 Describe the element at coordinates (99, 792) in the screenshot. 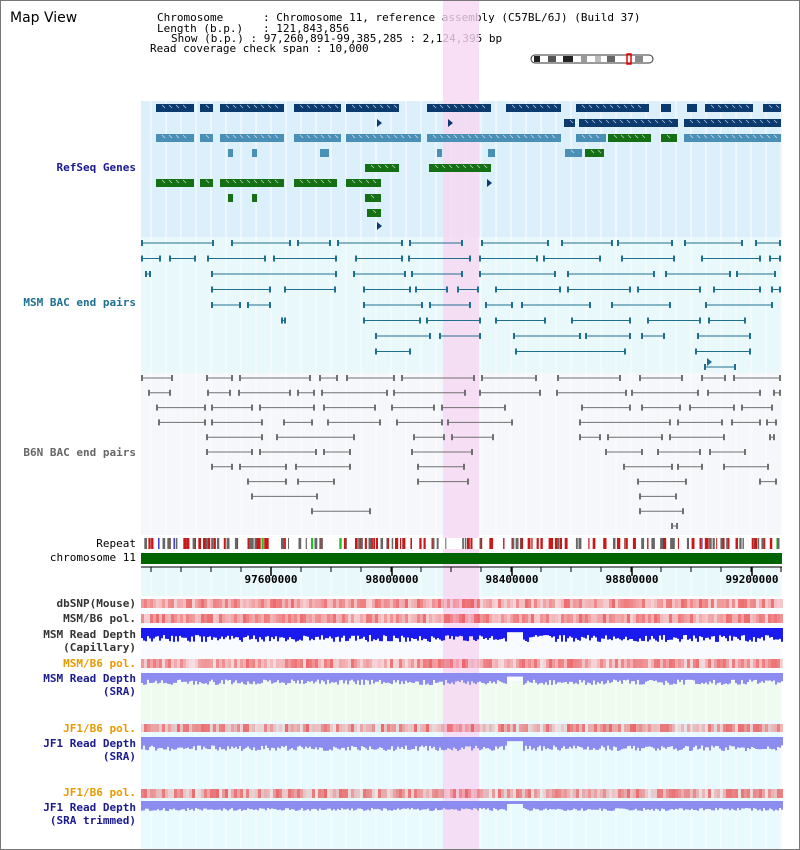

I see `track-label-jf1-pol-2: JF1/B6 pol.` at that location.